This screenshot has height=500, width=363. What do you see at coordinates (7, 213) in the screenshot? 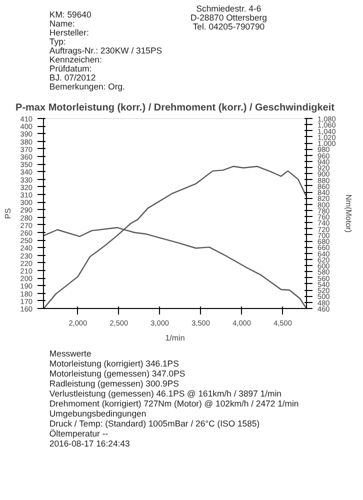
I see `y-axis-title: PS` at bounding box center [7, 213].